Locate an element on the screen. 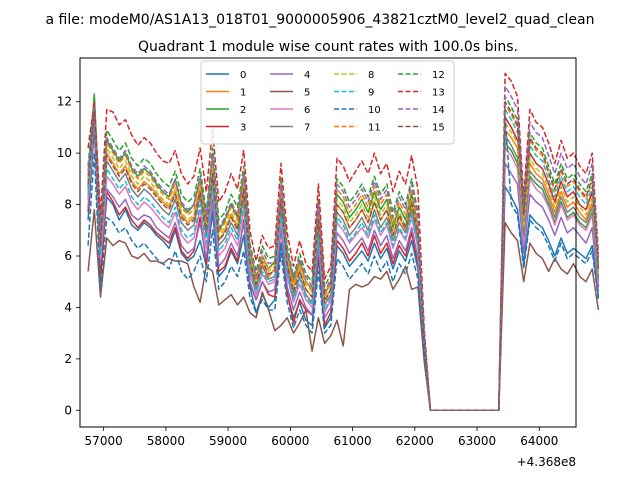 This screenshot has height=480, width=640. x-tick-label: 62000 is located at coordinates (415, 441).